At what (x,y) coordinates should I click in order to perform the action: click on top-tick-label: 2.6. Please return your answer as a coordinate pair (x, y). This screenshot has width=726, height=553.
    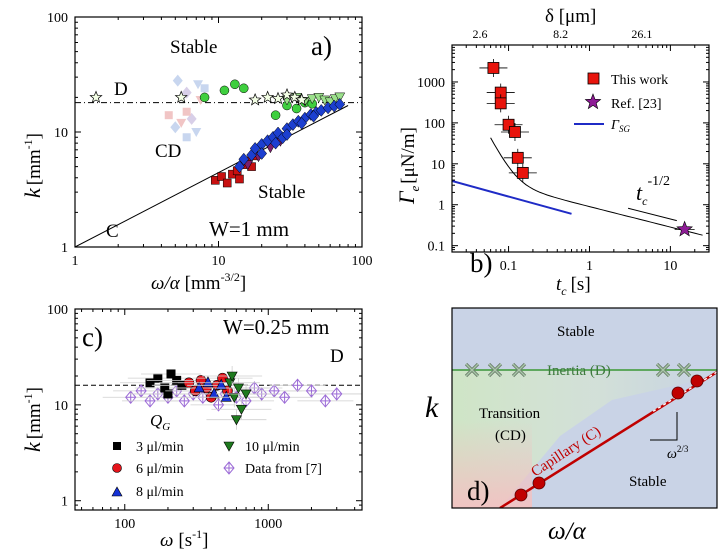
    Looking at the image, I should click on (480, 34).